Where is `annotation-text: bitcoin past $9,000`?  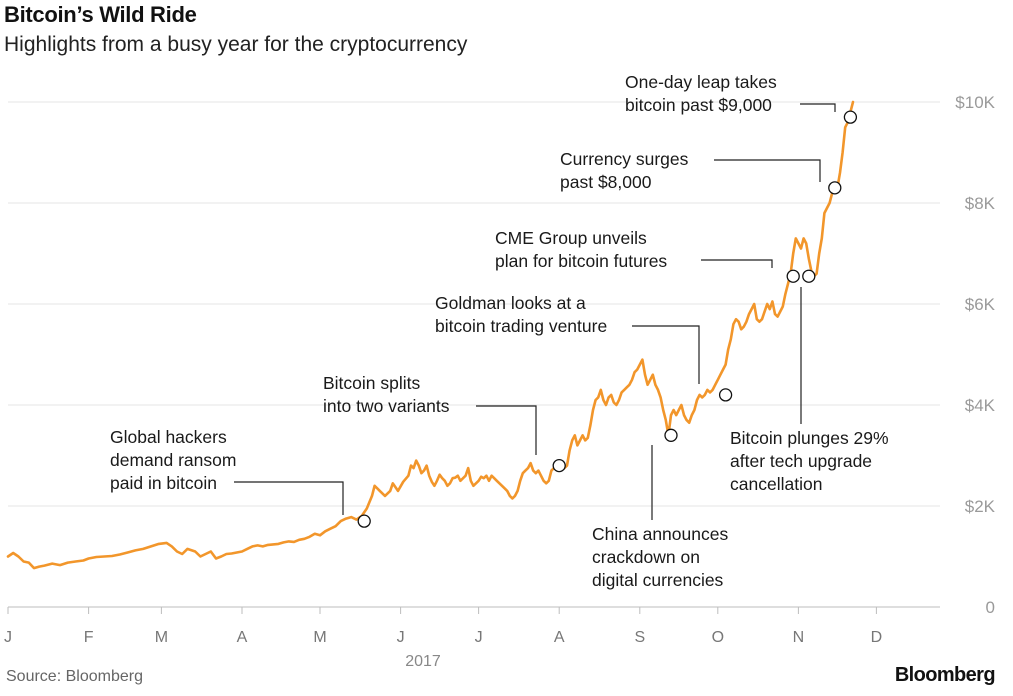 annotation-text: bitcoin past $9,000 is located at coordinates (698, 105).